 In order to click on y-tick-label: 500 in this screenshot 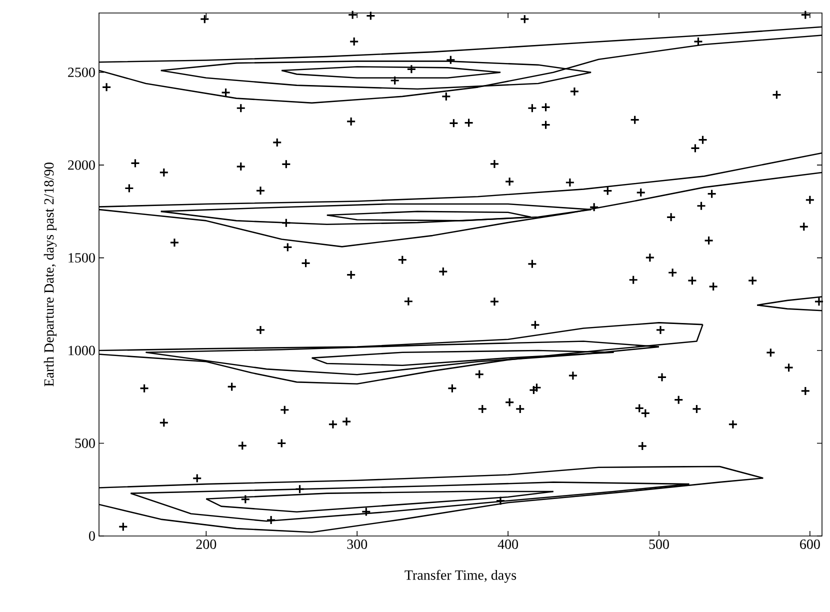, I will do `click(85, 443)`.